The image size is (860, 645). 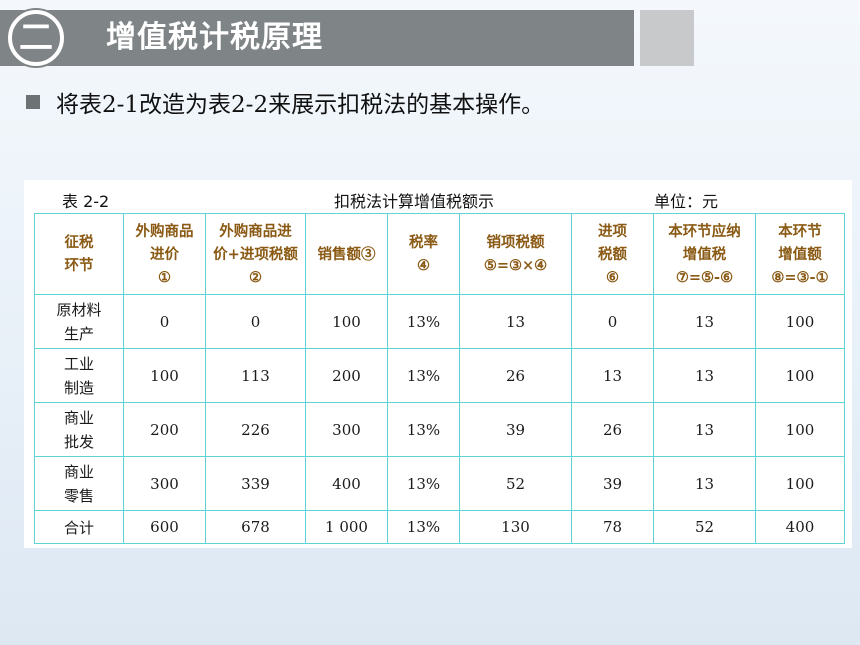 I want to click on column-header-line: ①, so click(x=164, y=277).